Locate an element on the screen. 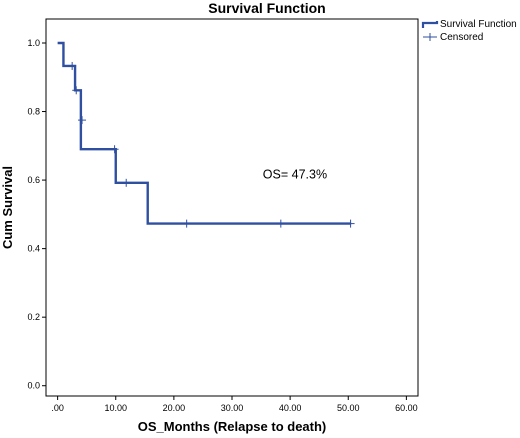 This screenshot has height=438, width=520. os-annotation: OS= 47.3% is located at coordinates (295, 174).